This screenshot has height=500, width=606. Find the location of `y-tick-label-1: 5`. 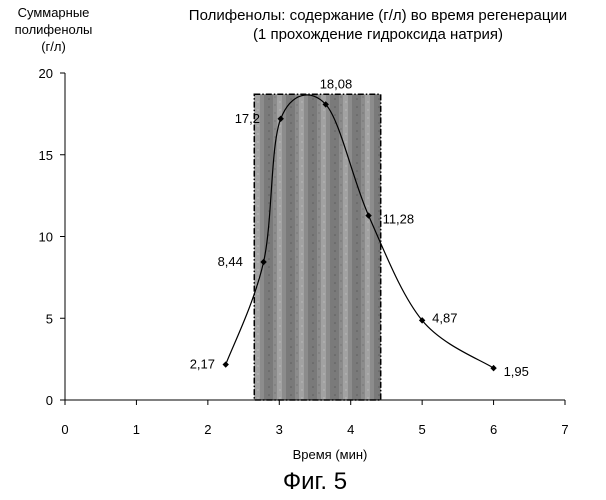

y-tick-label-1: 5 is located at coordinates (49, 318).